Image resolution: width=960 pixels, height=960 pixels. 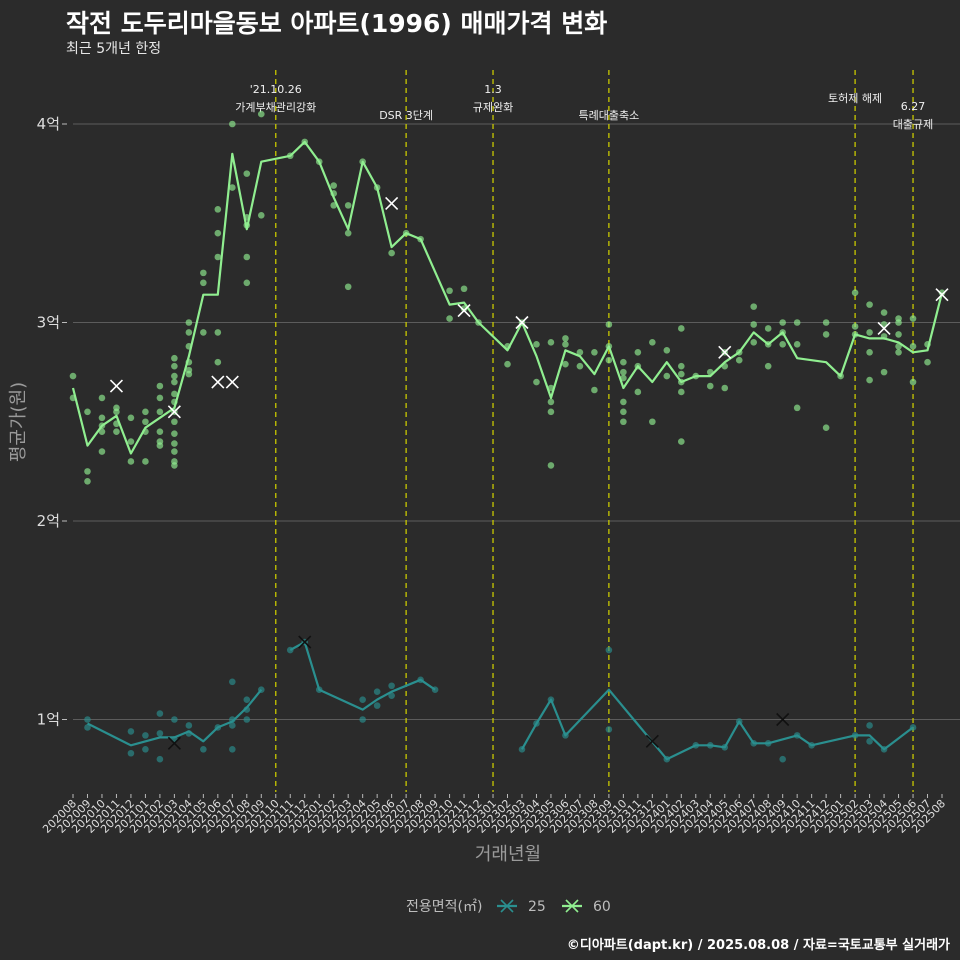 What do you see at coordinates (444, 907) in the screenshot?
I see `legend-title: 전용면적(㎡)` at bounding box center [444, 907].